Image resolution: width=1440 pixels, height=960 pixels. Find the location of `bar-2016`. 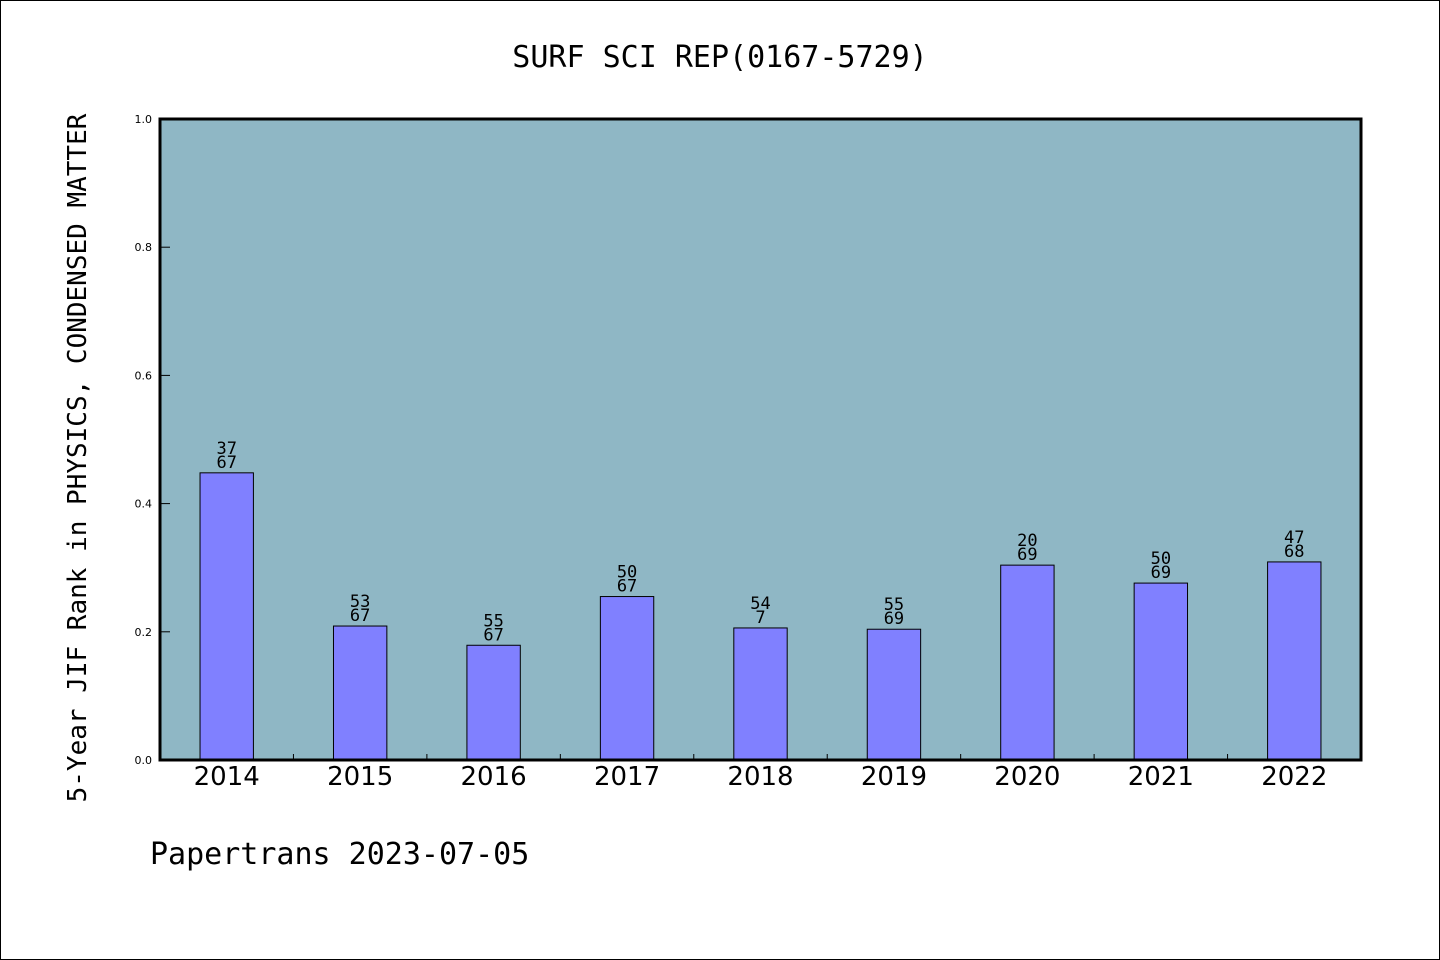

bar-2016 is located at coordinates (493, 702).